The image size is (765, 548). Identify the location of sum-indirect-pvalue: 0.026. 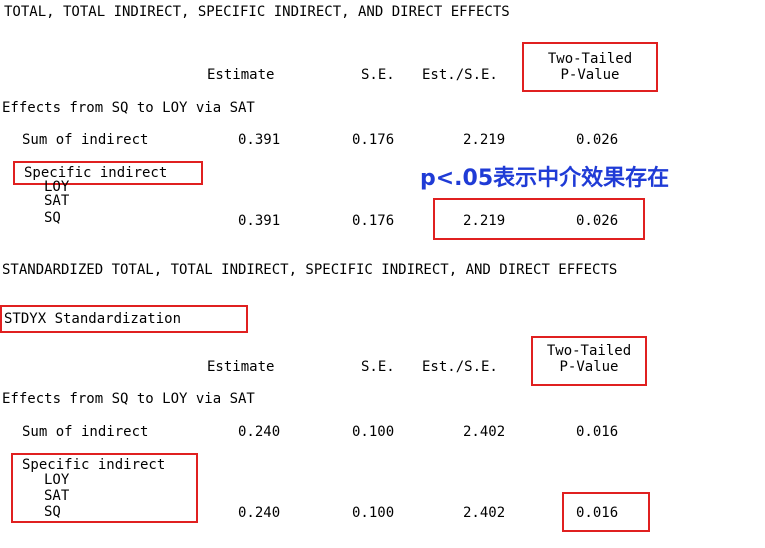
(597, 140).